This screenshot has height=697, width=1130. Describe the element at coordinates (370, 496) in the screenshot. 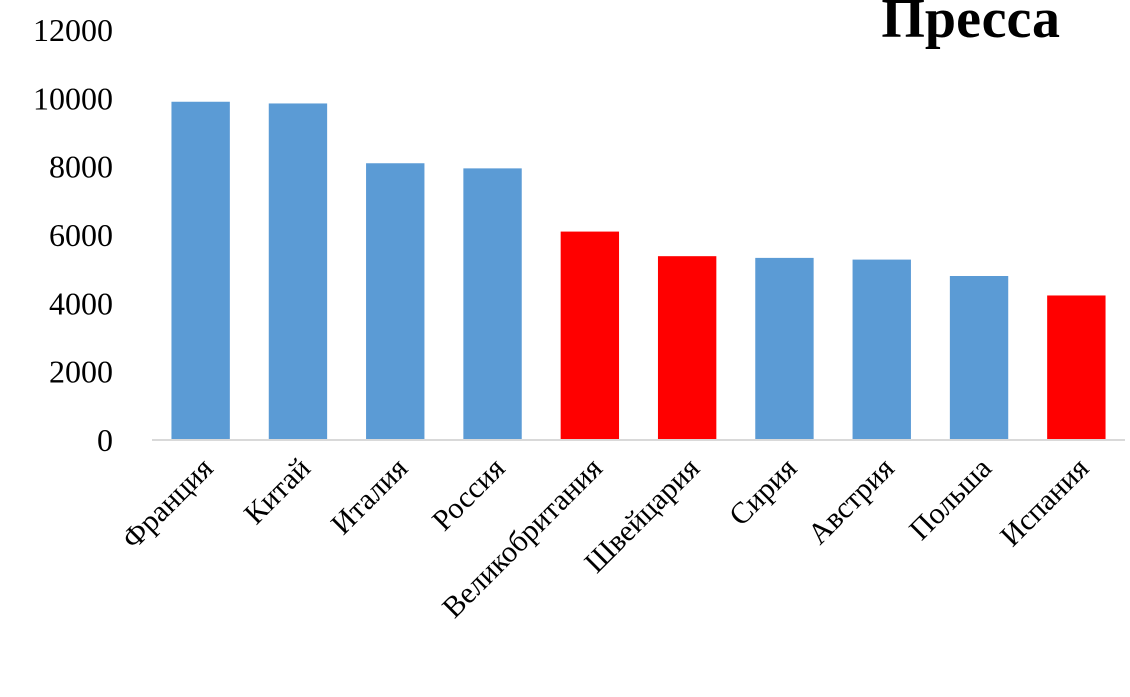

I see `x-tick-label: Италия` at that location.